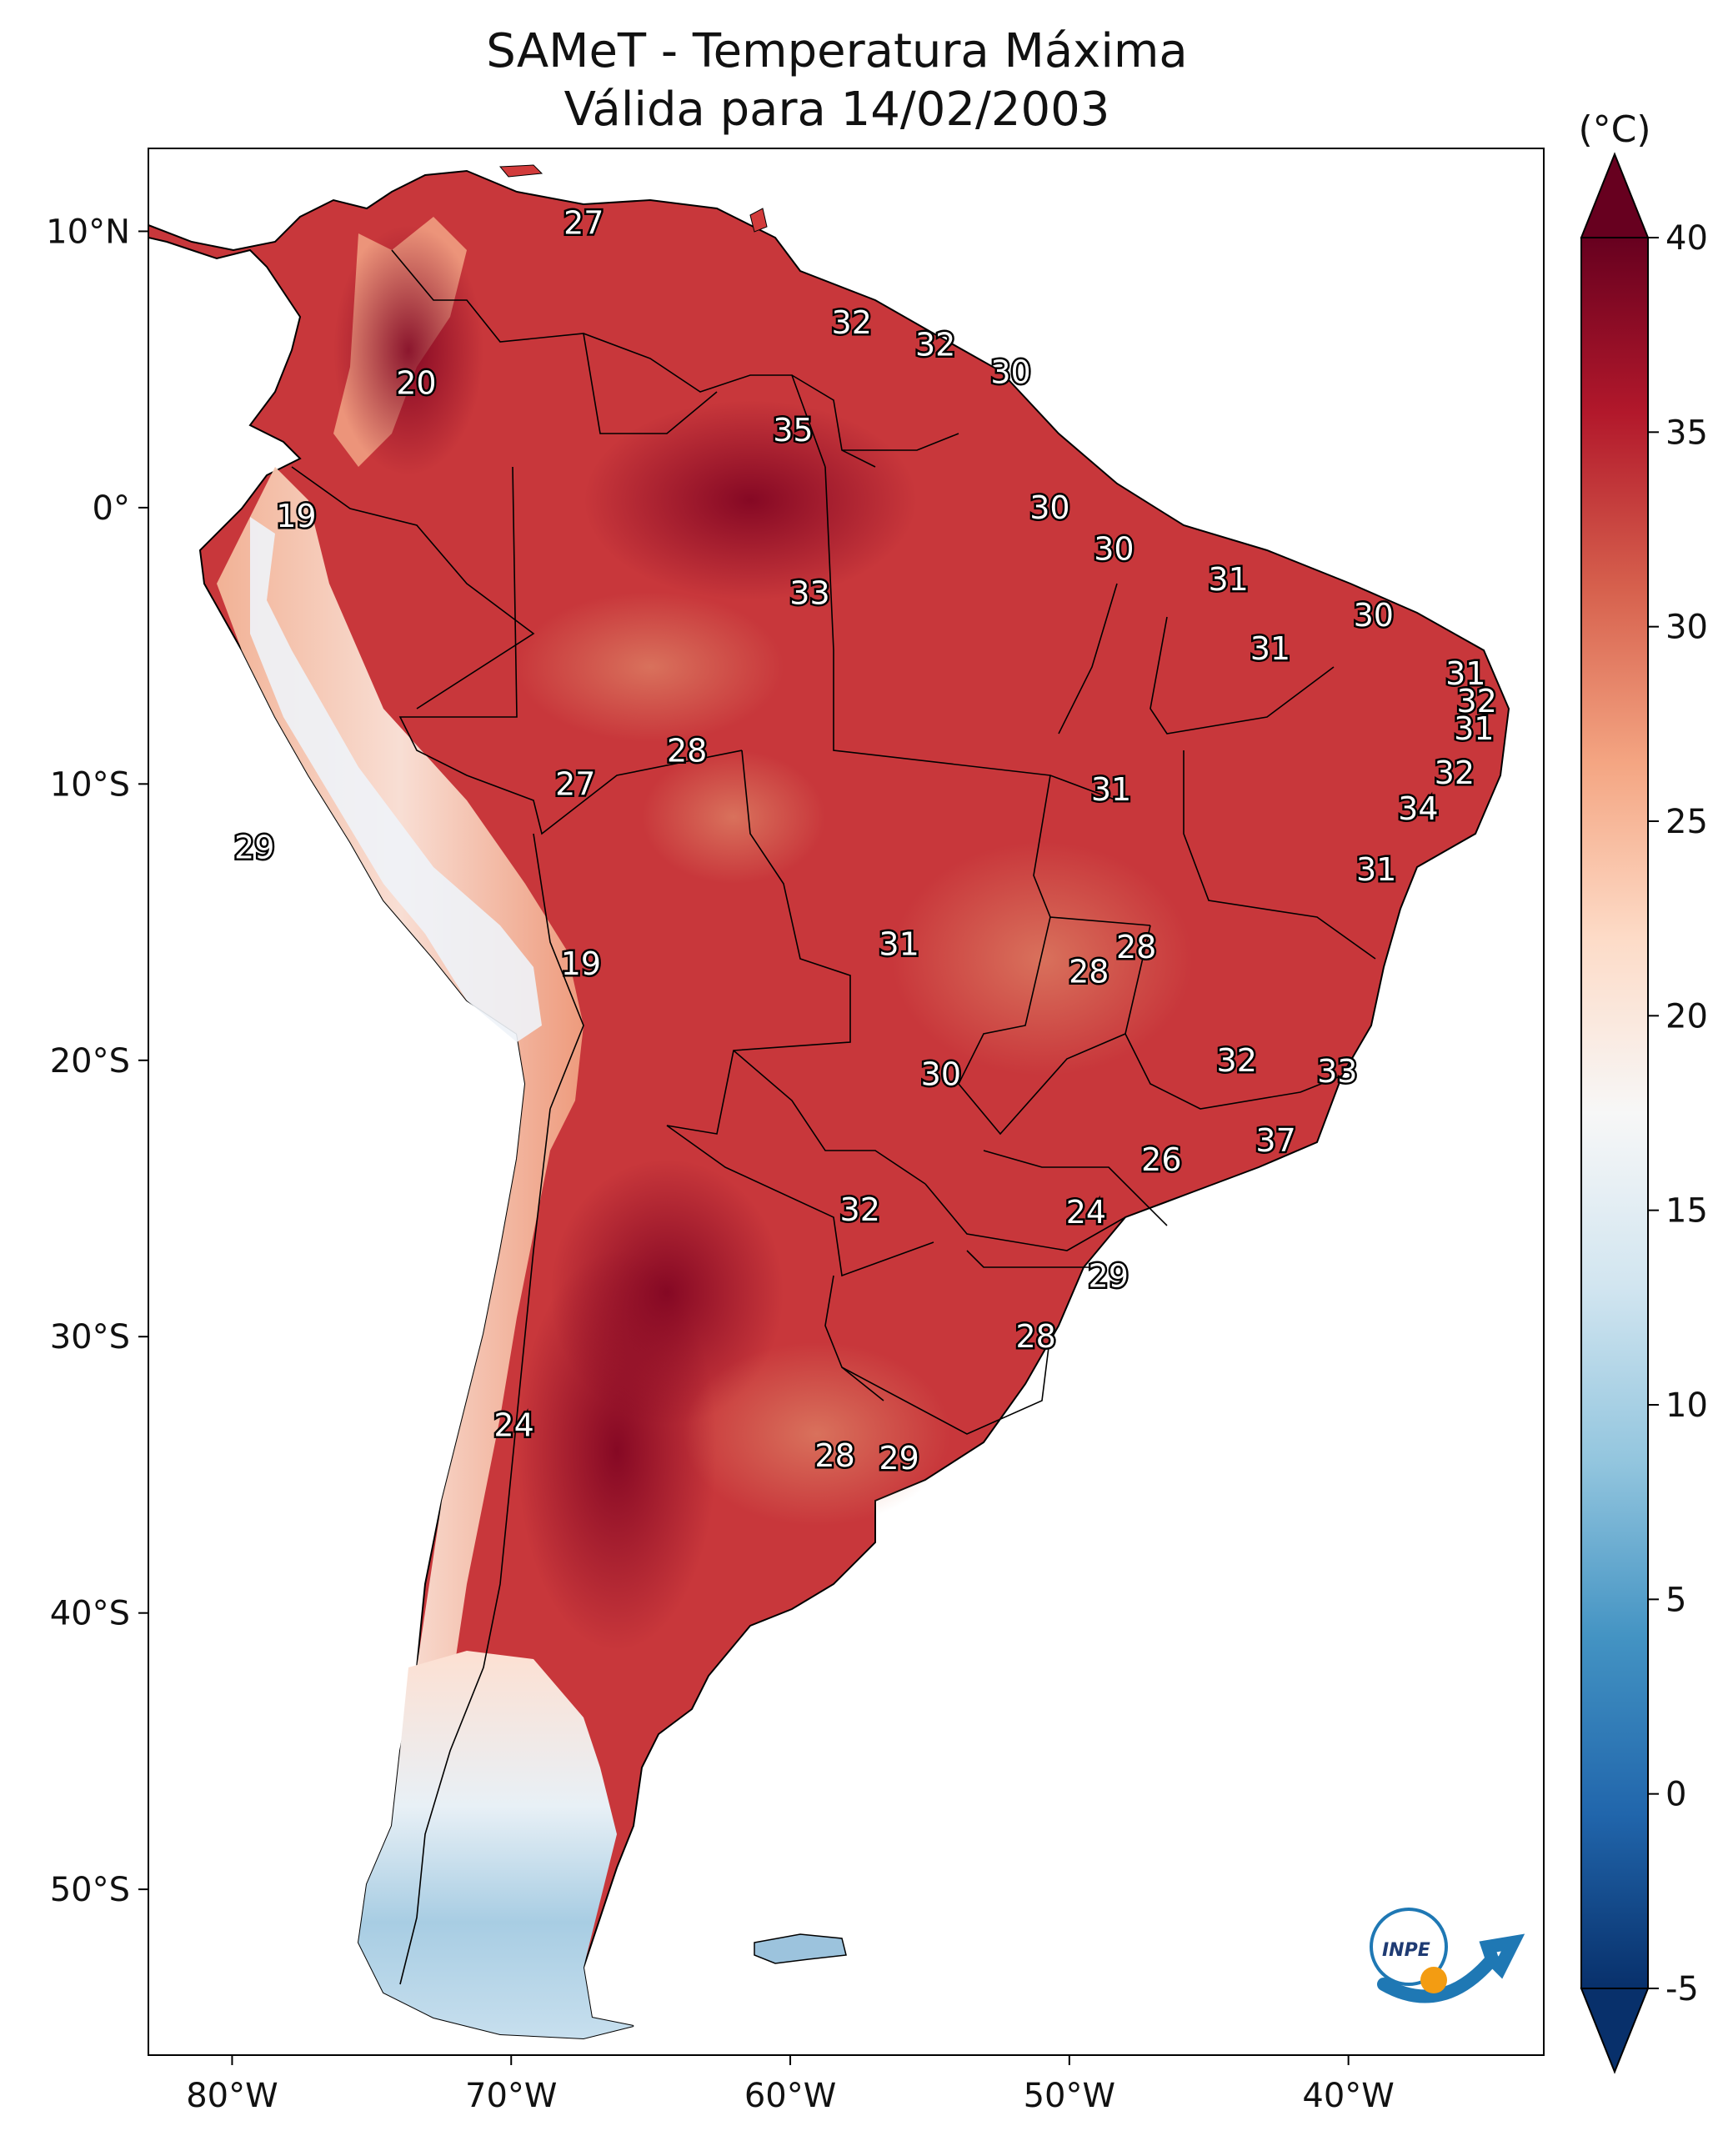  What do you see at coordinates (396, 779) in the screenshot?
I see `andes-high-zone` at bounding box center [396, 779].